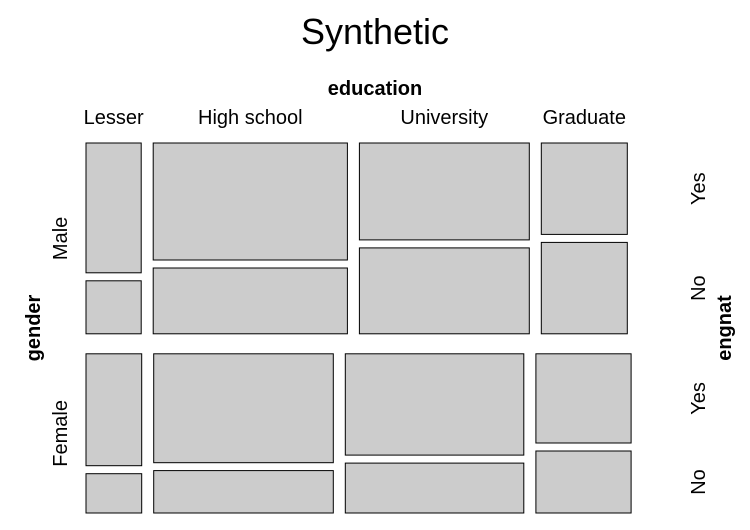 This screenshot has width=750, height=530. What do you see at coordinates (375, 31) in the screenshot?
I see `chart-title: Synthetic` at bounding box center [375, 31].